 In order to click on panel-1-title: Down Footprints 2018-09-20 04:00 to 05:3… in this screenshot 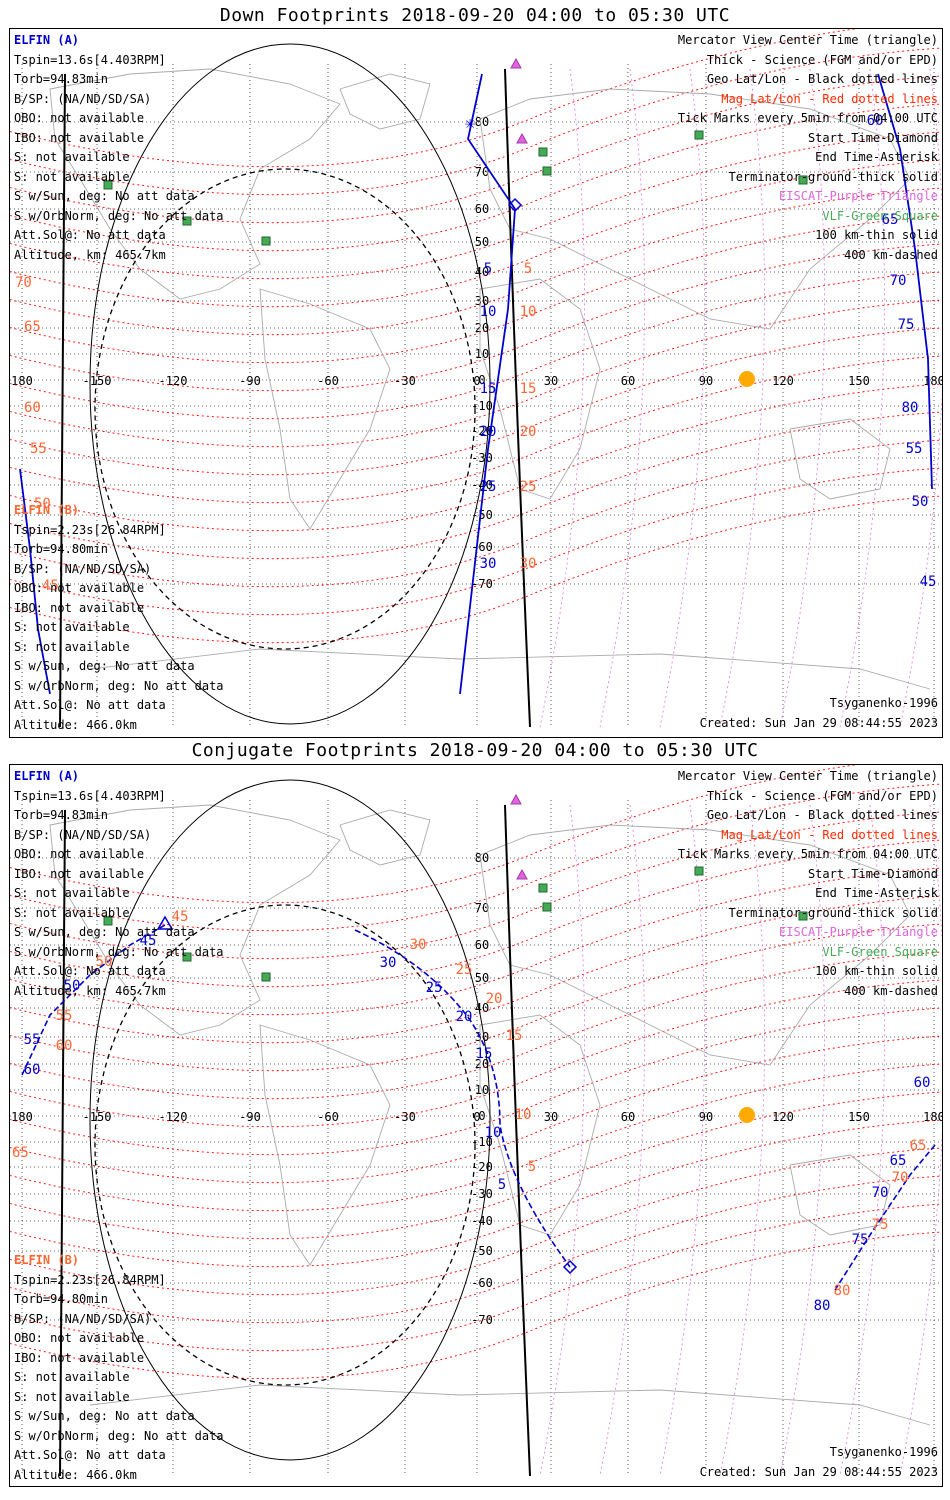, I will do `click(475, 15)`.